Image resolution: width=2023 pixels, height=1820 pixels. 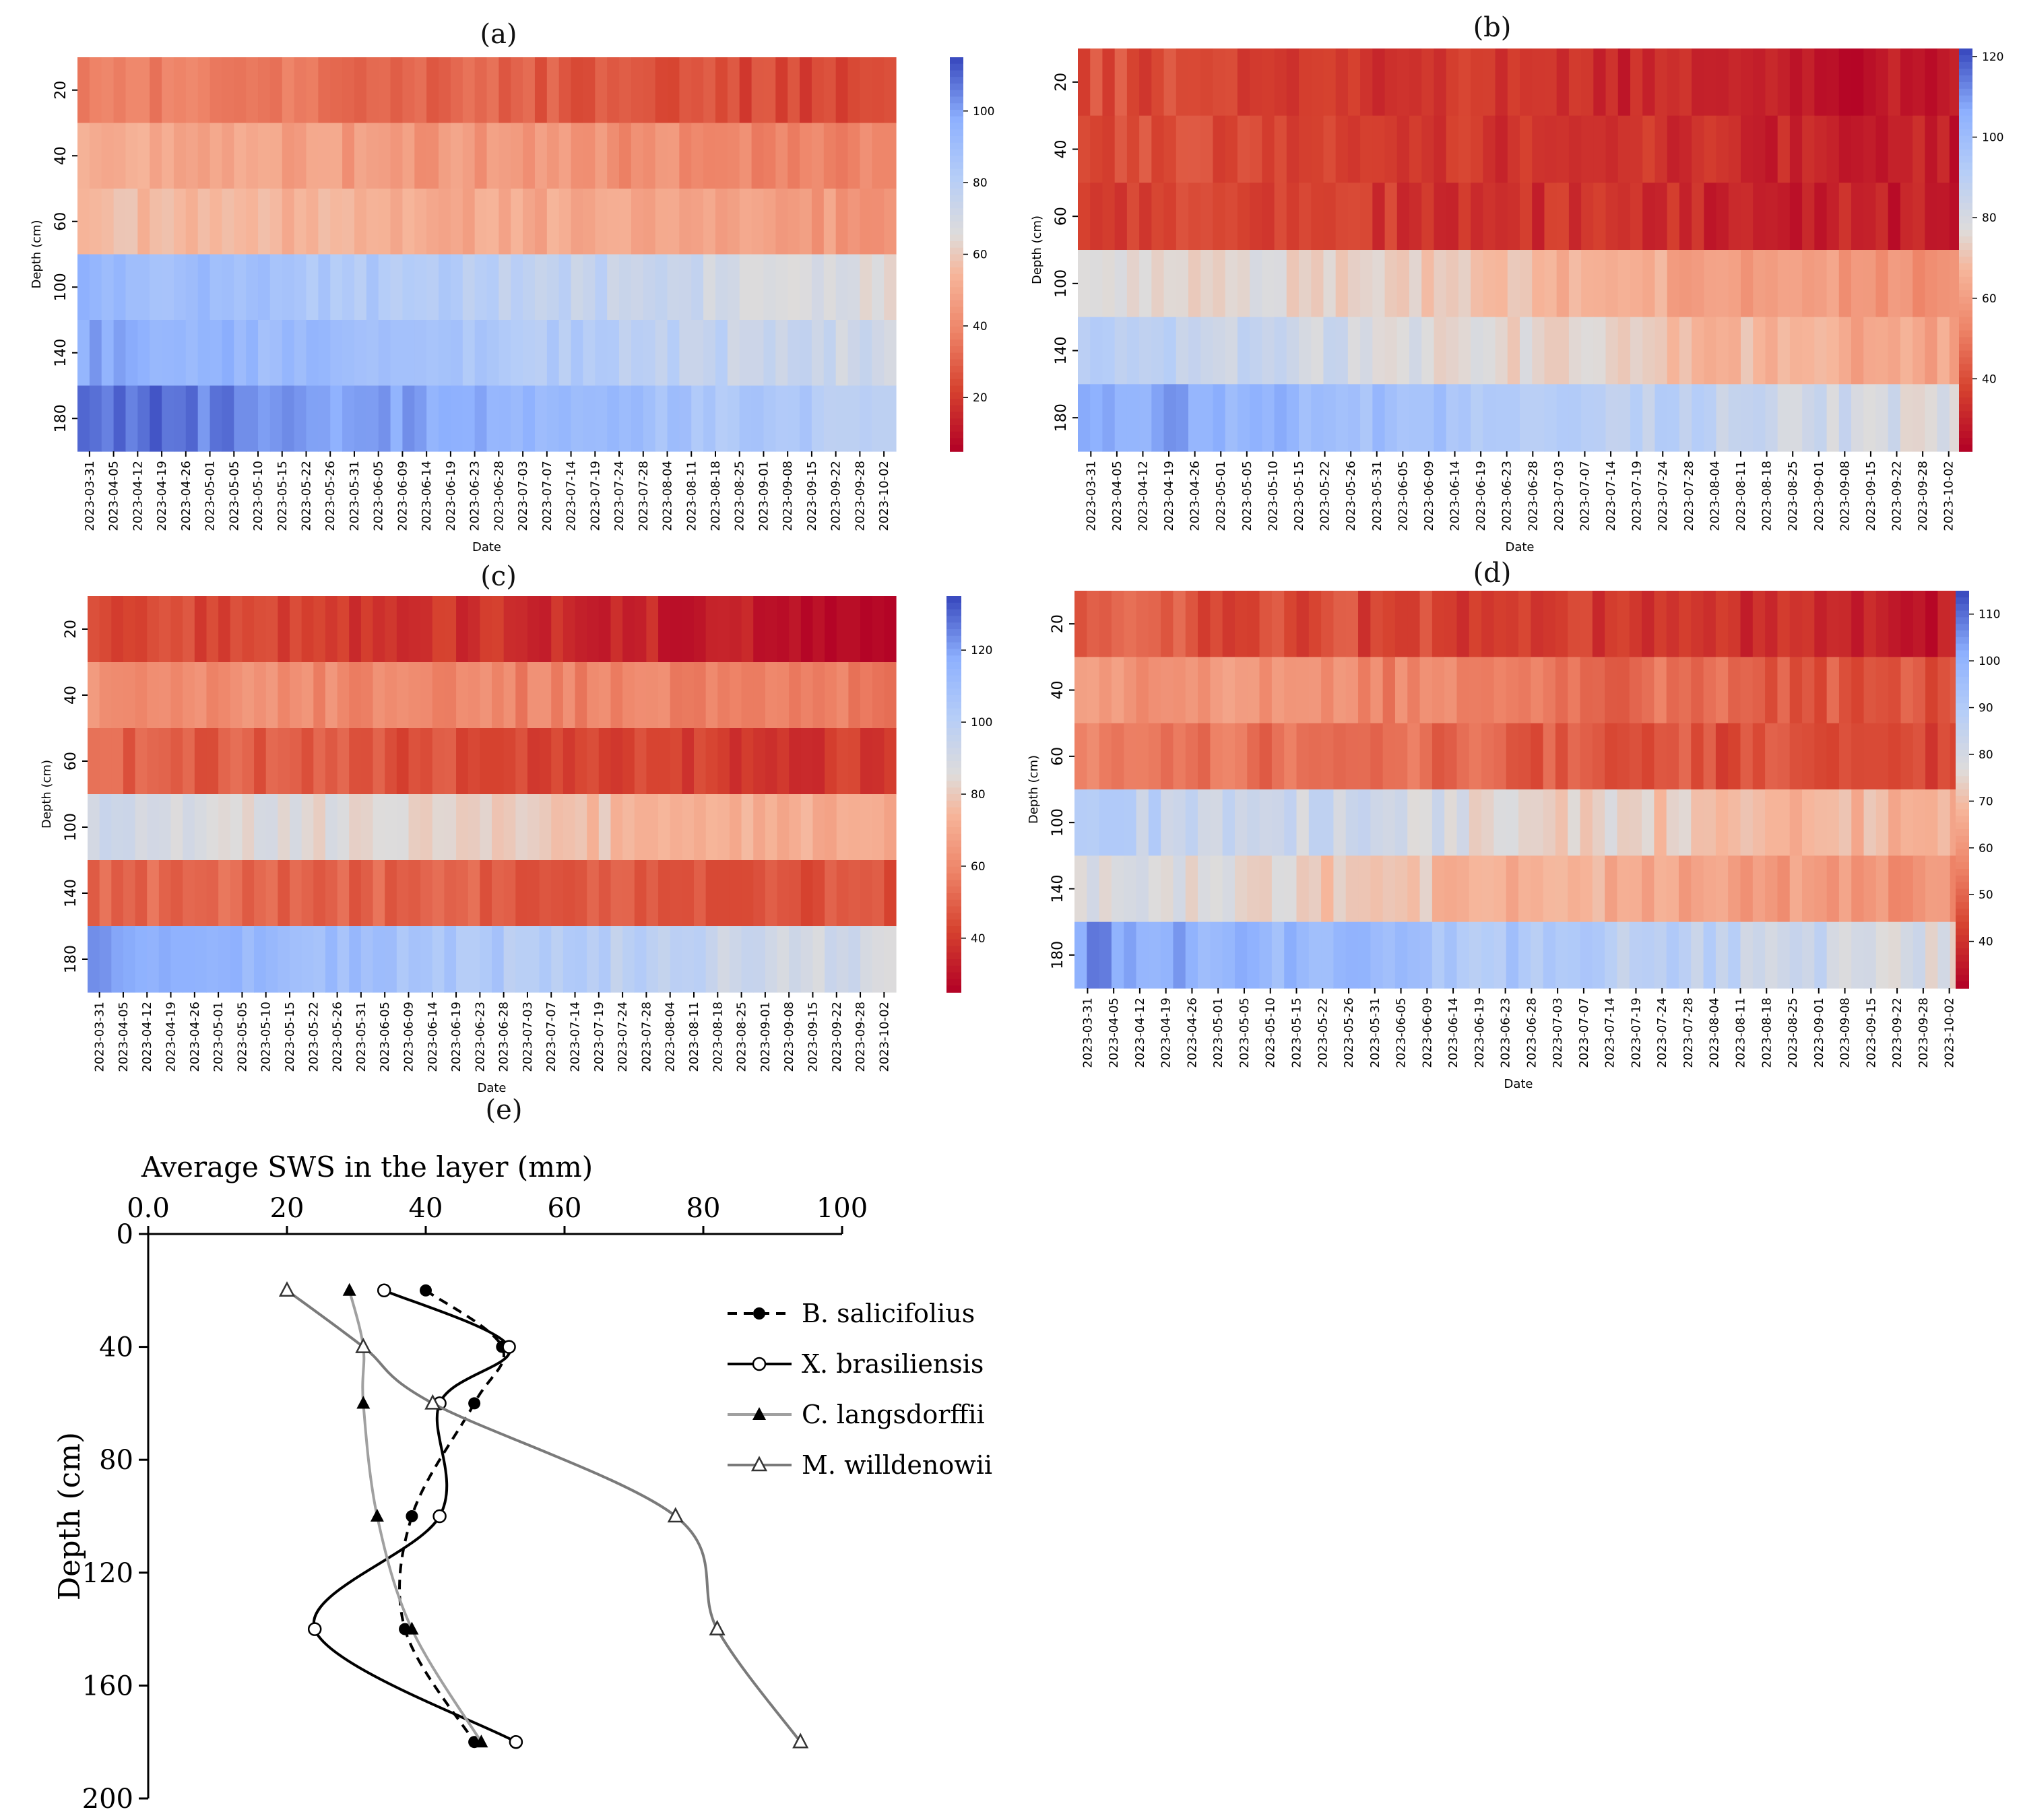 What do you see at coordinates (1949, 496) in the screenshot?
I see `x-tick-label: 2023-10-02` at bounding box center [1949, 496].